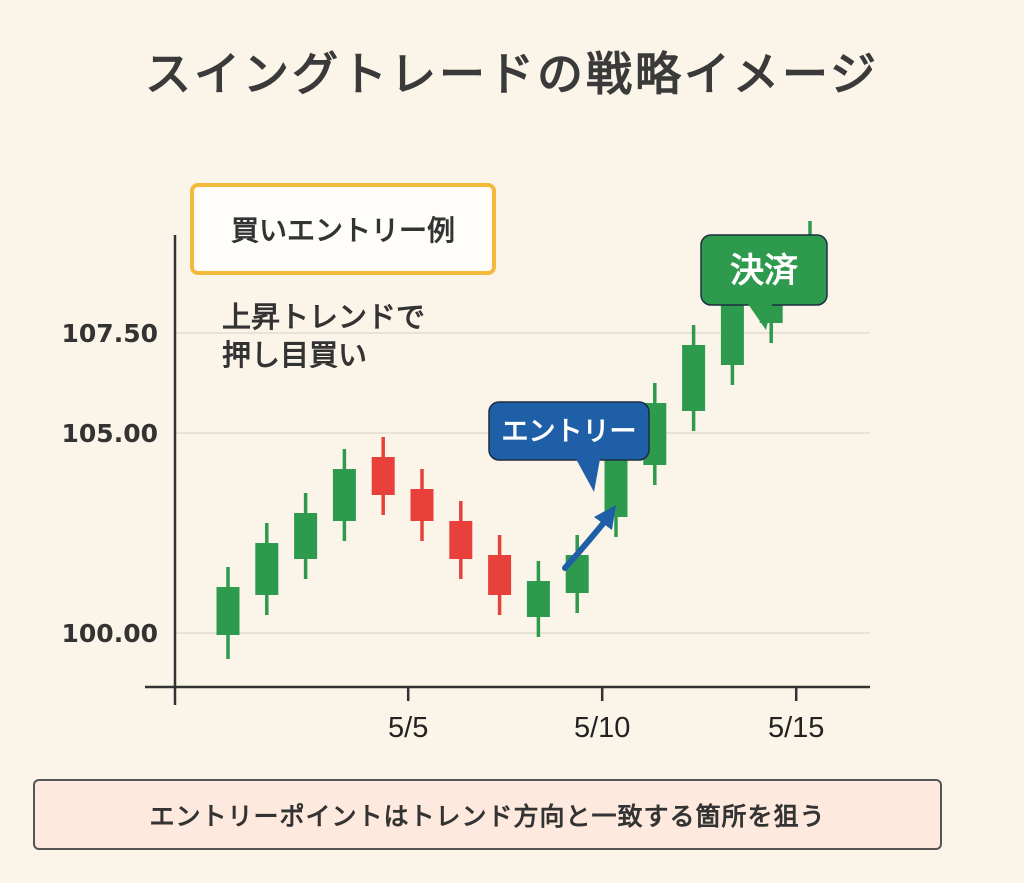 The height and width of the screenshot is (883, 1024). What do you see at coordinates (588, 475) in the screenshot?
I see `entry-callout-tail` at bounding box center [588, 475].